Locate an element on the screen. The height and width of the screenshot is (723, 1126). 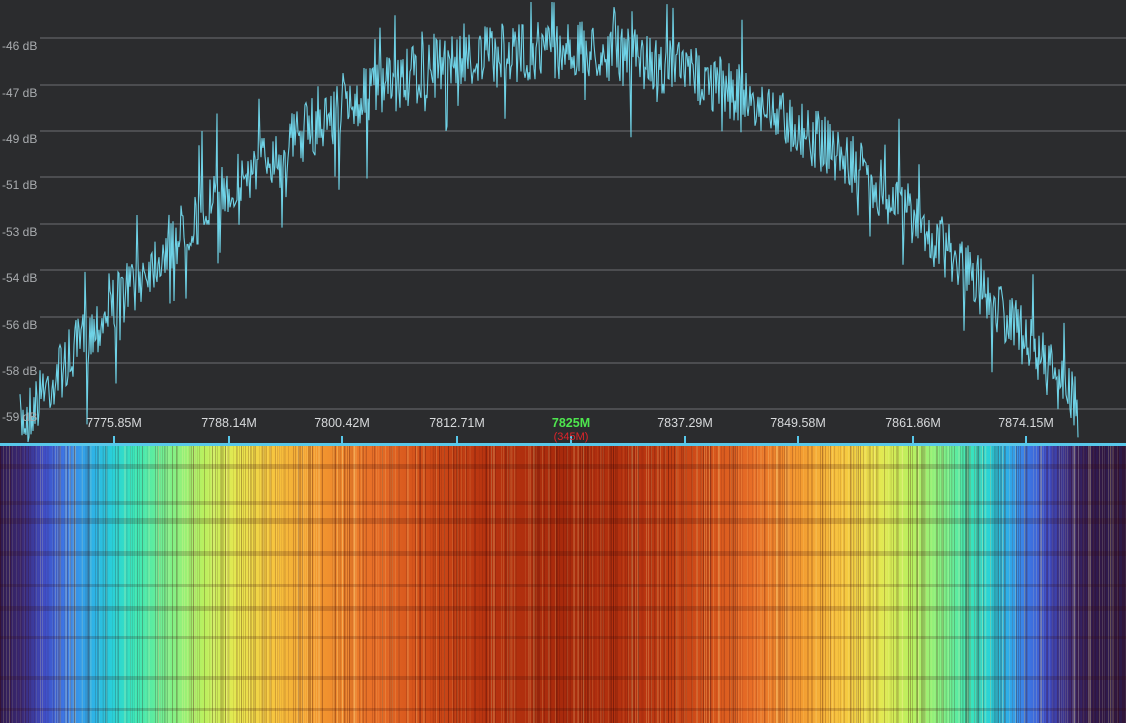
db-label: -46 dB is located at coordinates (20, 46).